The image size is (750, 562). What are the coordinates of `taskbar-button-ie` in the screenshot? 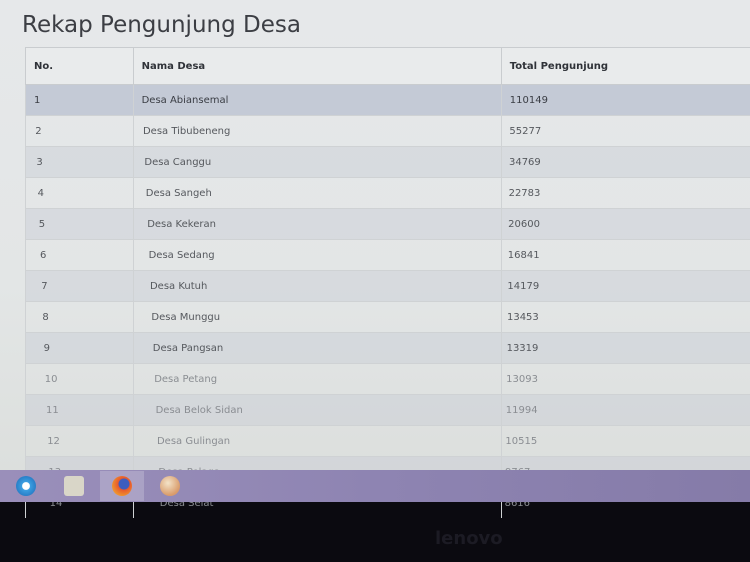 It's located at (26, 486).